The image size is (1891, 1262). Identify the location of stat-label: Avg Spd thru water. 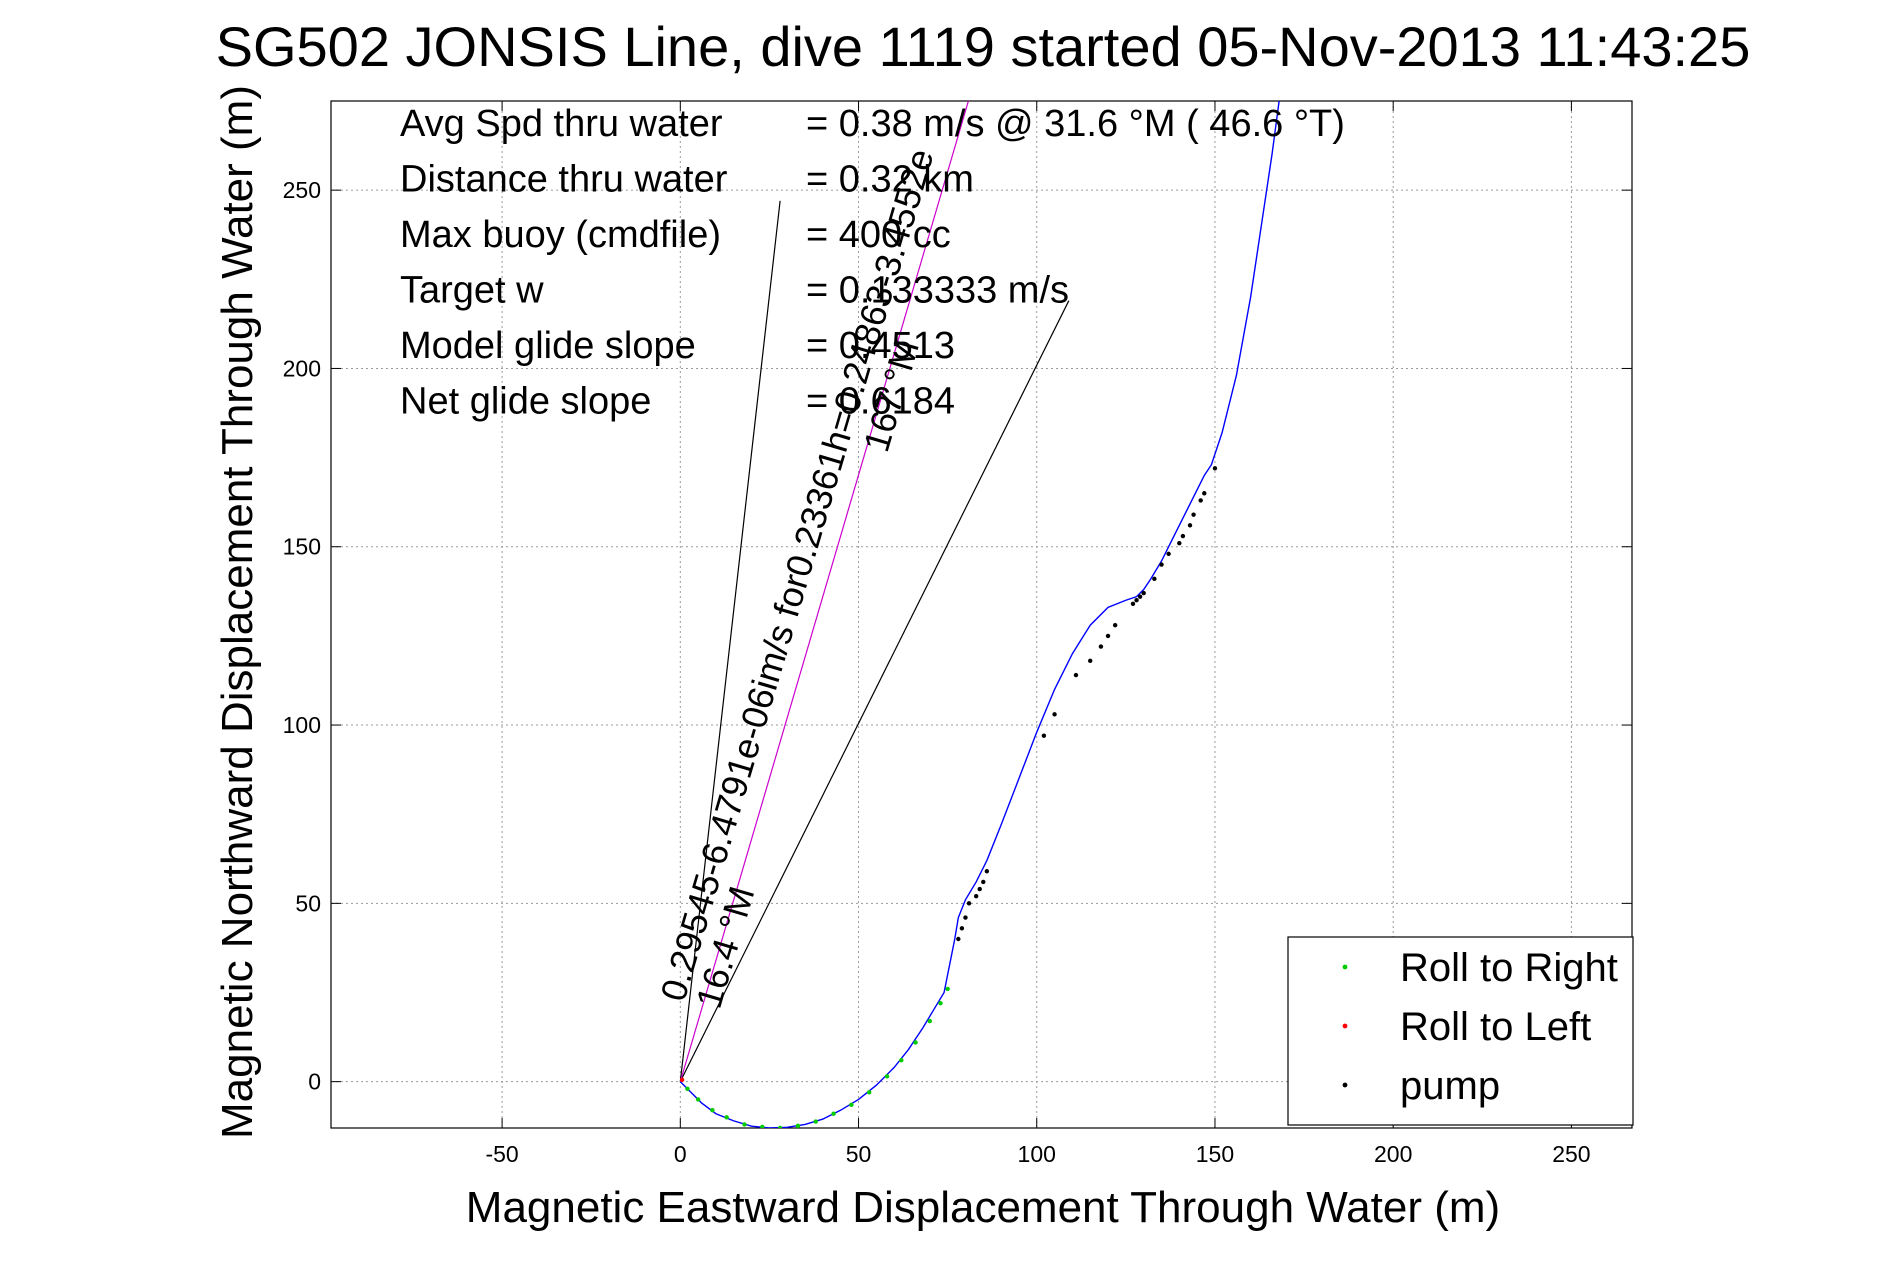
(561, 124).